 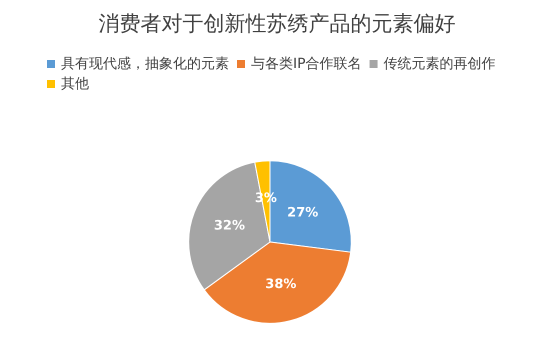 I want to click on data-label: 32%, so click(x=229, y=226).